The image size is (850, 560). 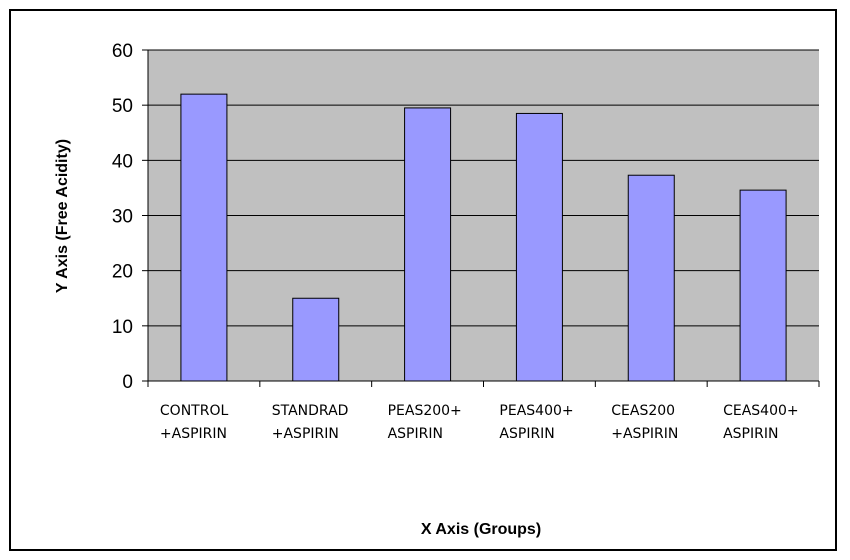 What do you see at coordinates (122, 272) in the screenshot?
I see `y-tick-label: 20` at bounding box center [122, 272].